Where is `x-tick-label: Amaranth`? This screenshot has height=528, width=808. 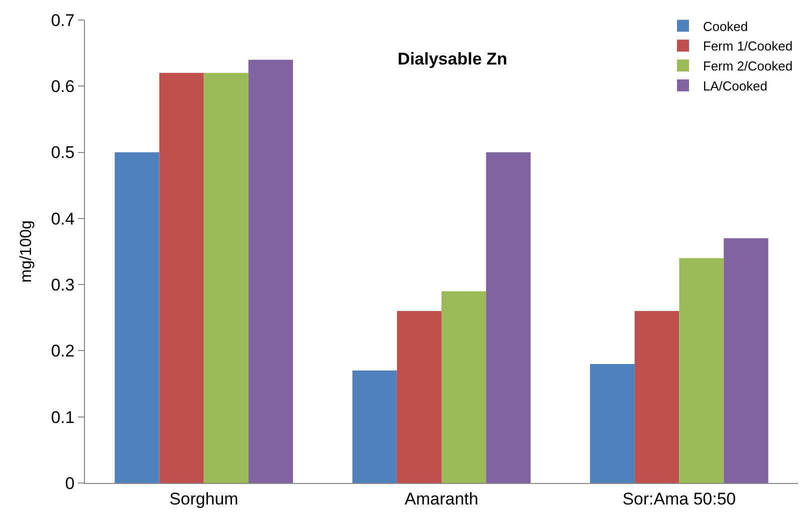
x-tick-label: Amaranth is located at coordinates (441, 498).